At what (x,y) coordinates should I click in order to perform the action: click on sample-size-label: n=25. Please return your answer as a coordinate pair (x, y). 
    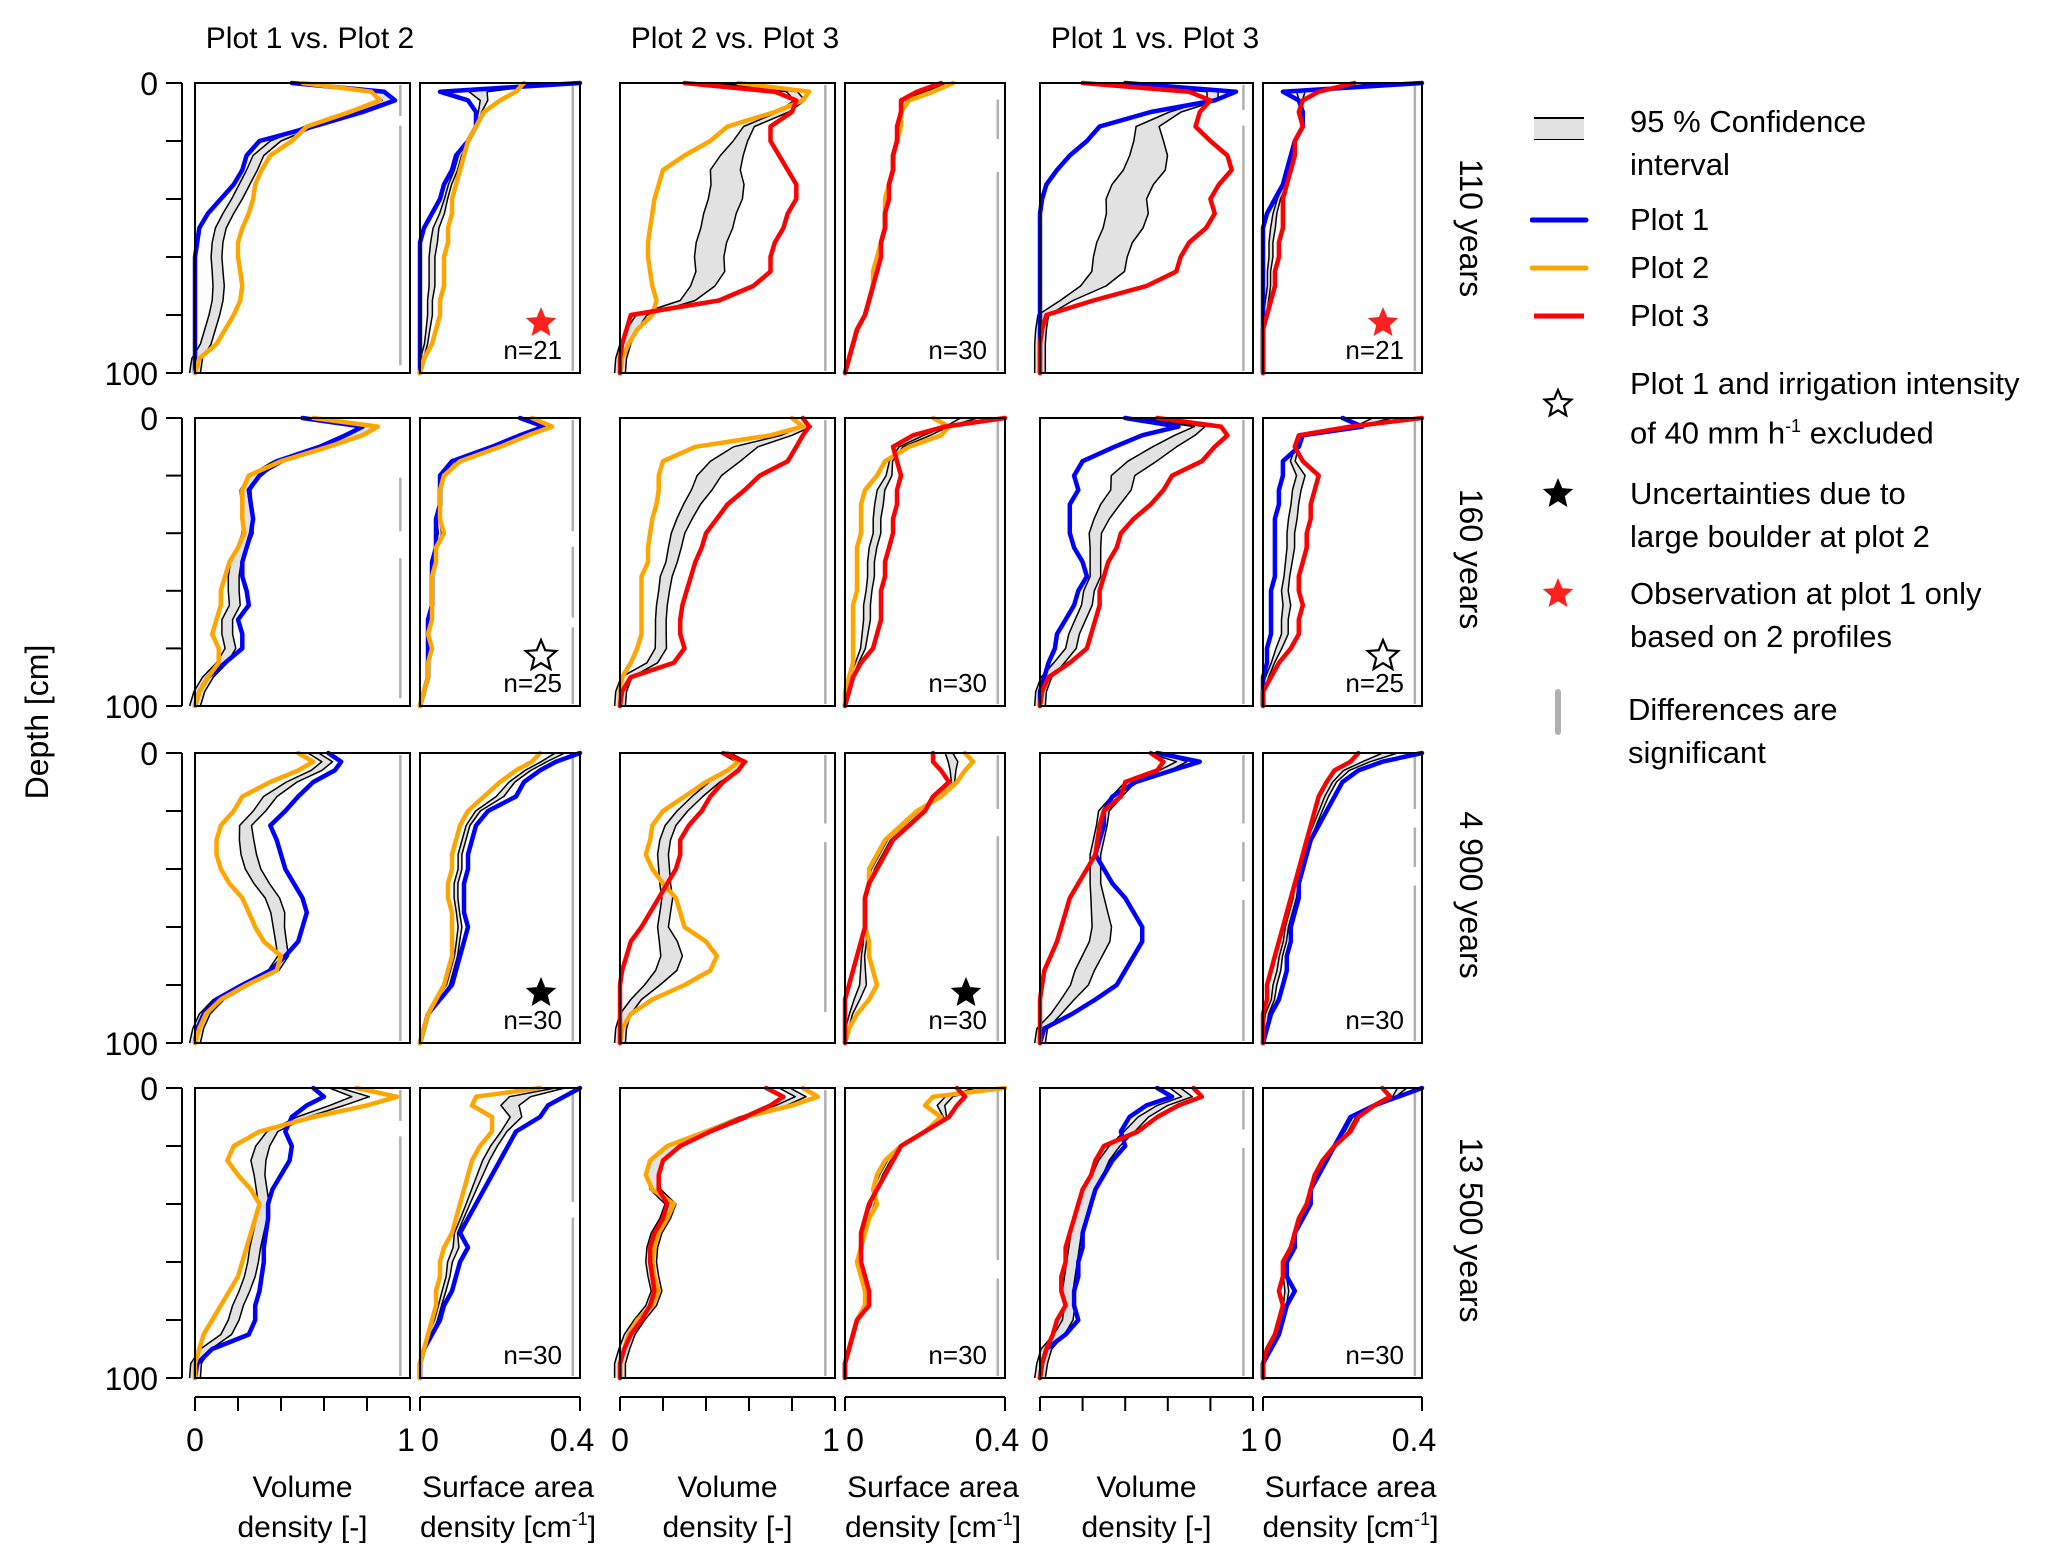
    Looking at the image, I should click on (1374, 683).